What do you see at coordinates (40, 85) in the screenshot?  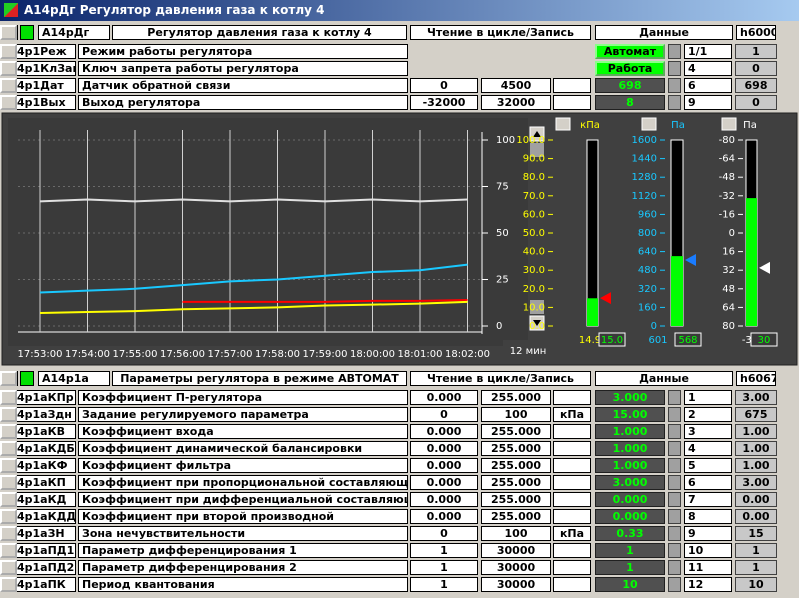 I see `parameter-code: К4р1Дат` at bounding box center [40, 85].